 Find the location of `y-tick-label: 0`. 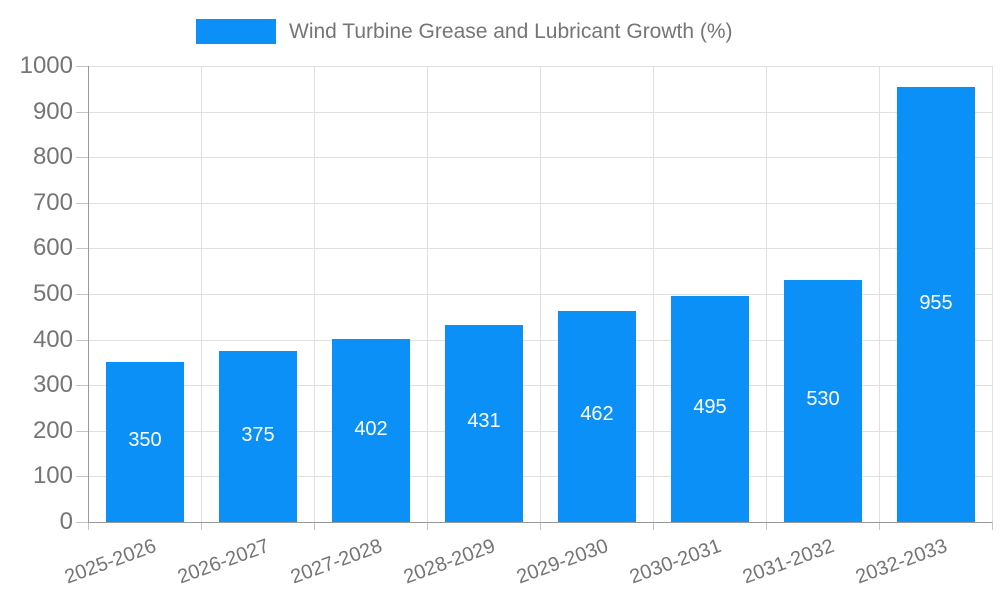

y-tick-label: 0 is located at coordinates (66, 521).